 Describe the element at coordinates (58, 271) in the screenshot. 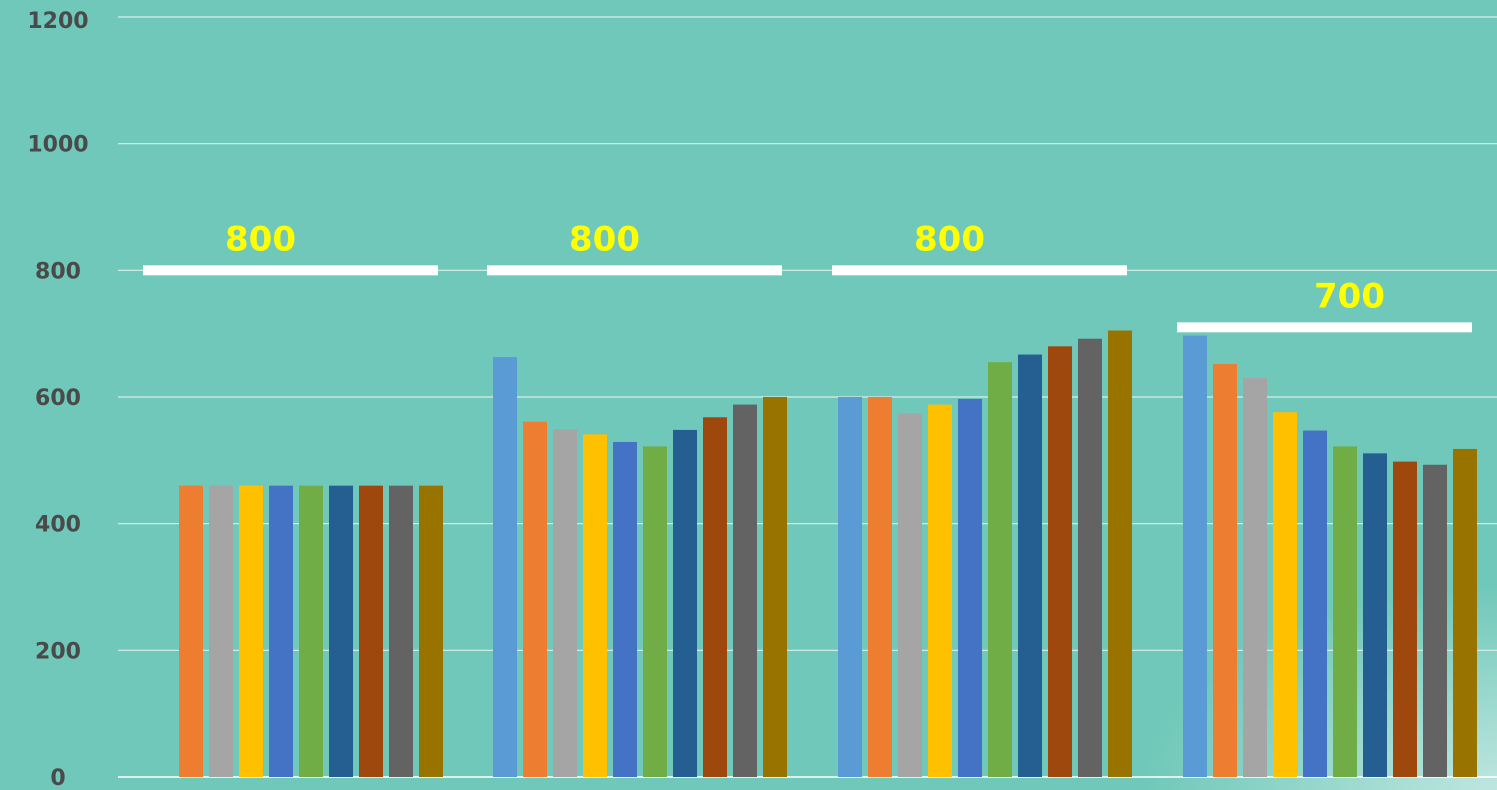

I see `y-tick-label: 800` at that location.